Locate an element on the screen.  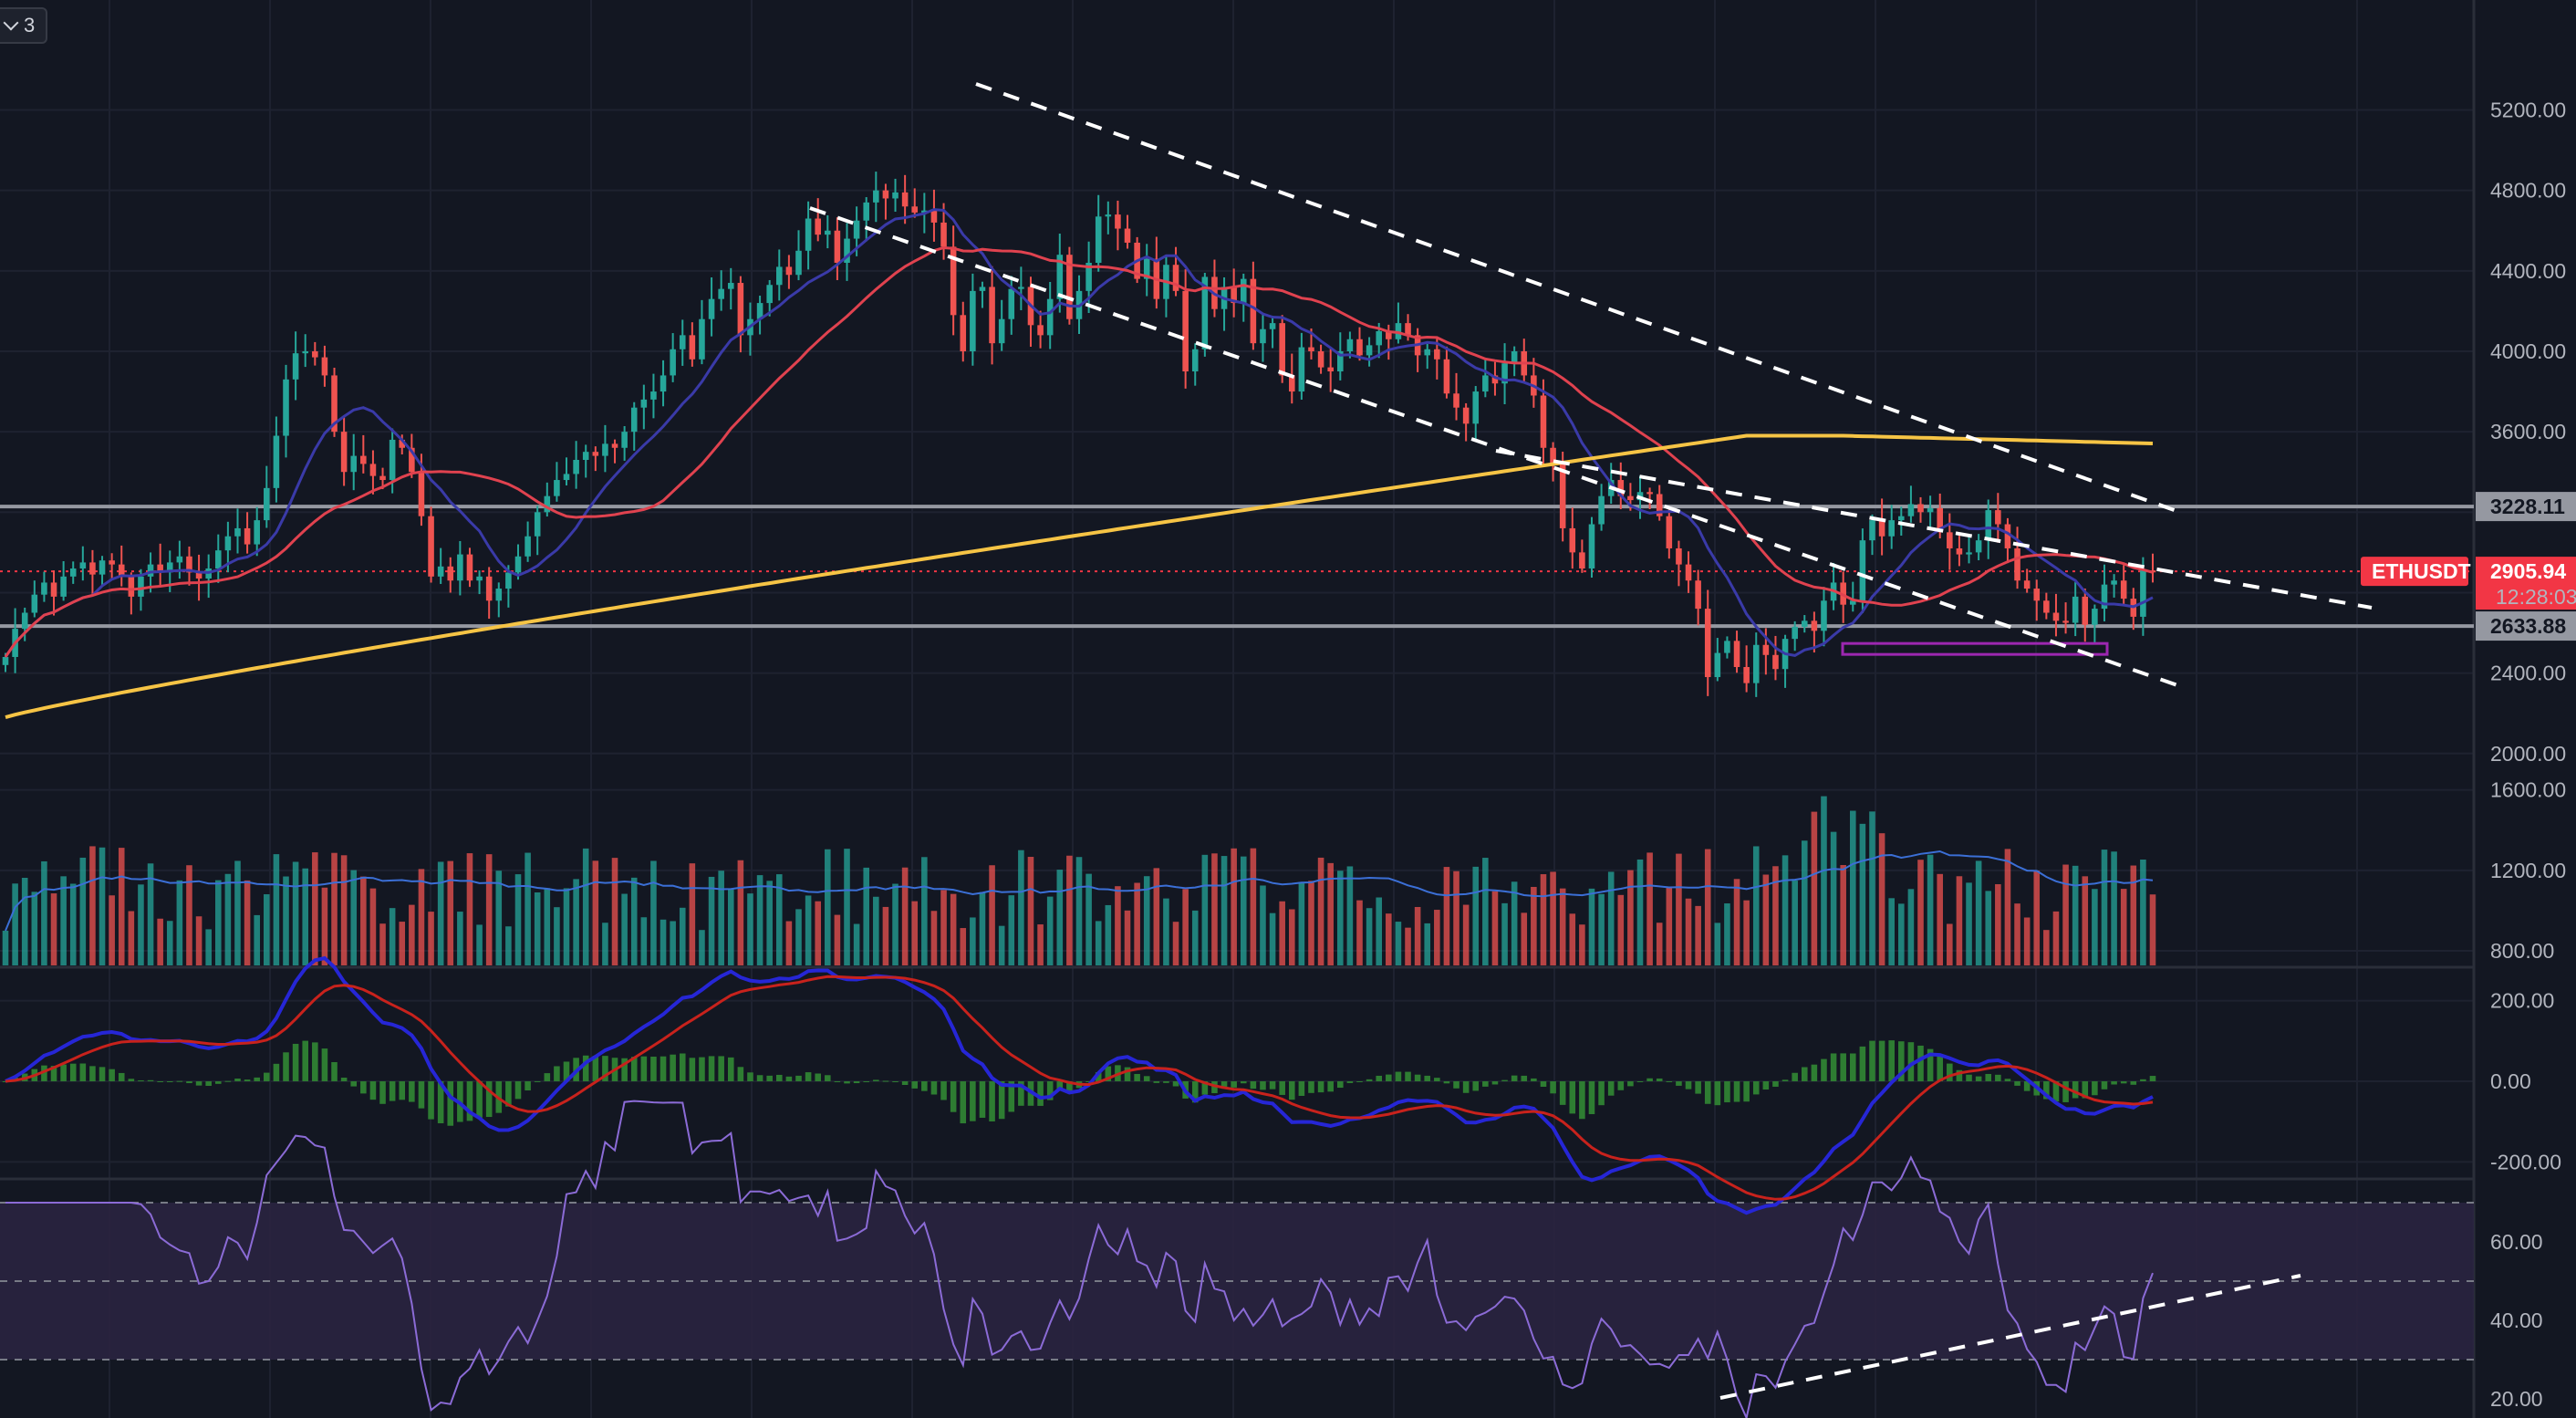
y-tick-label: 3600.00 is located at coordinates (2528, 432).